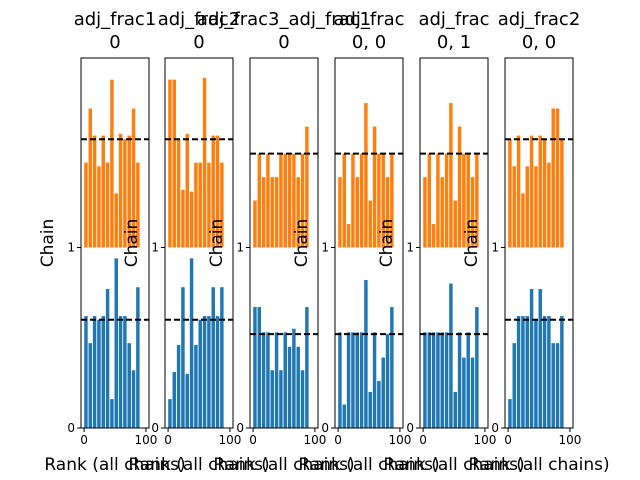 The image size is (640, 480). What do you see at coordinates (368, 19) in the screenshot?
I see `panel-title-line-1: adj_frac` at bounding box center [368, 19].